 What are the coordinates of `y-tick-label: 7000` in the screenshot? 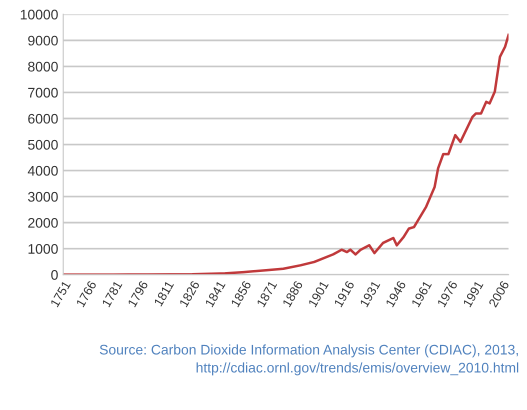 It's located at (43, 93).